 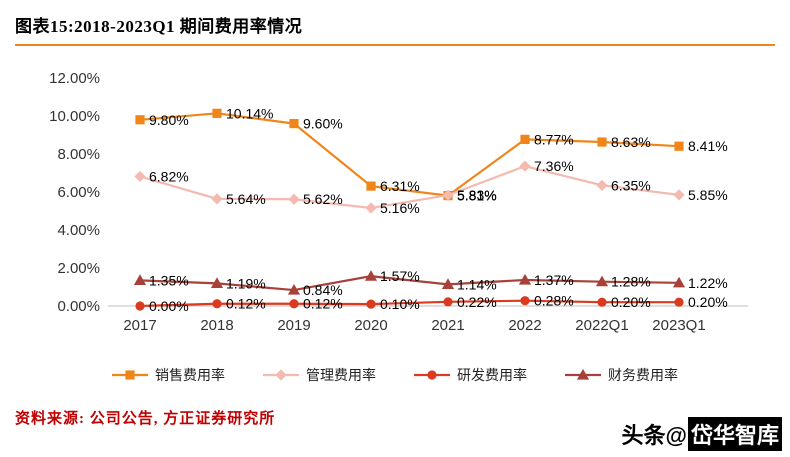 I want to click on legend-swatch-square, so click(x=130, y=375).